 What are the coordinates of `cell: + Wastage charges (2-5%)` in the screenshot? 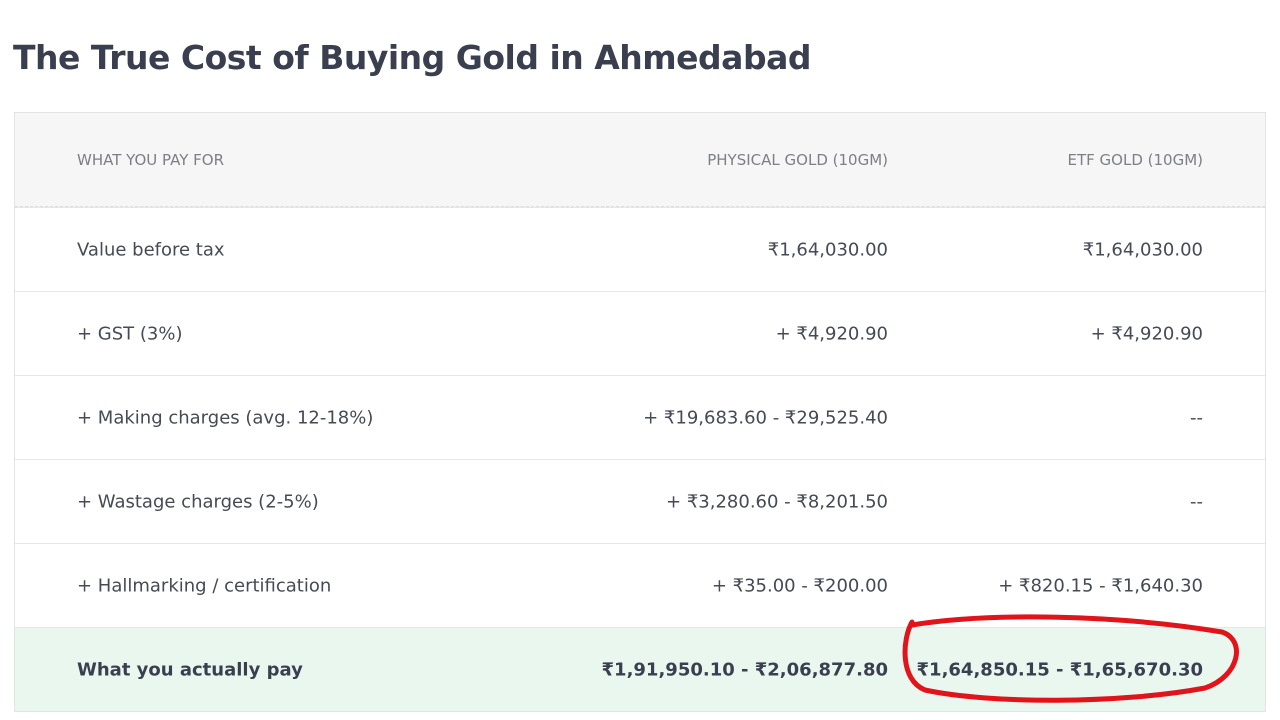 It's located at (198, 501).